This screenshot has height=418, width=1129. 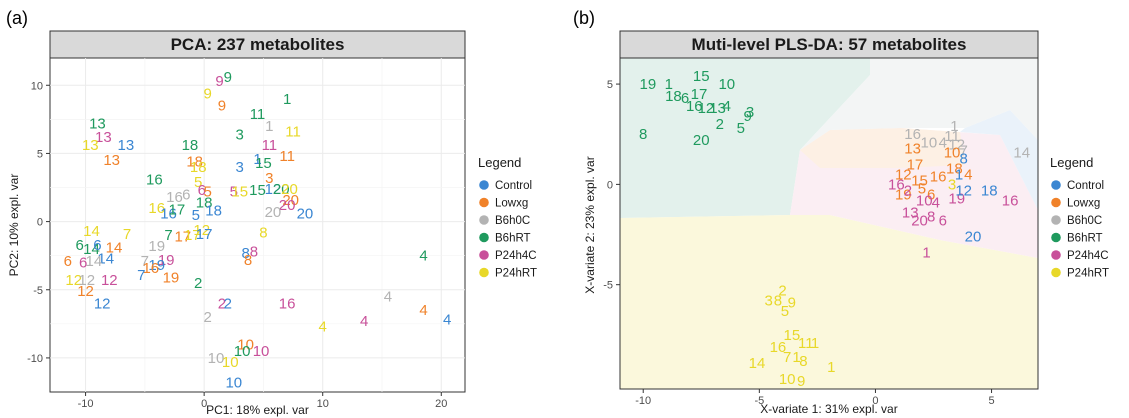 What do you see at coordinates (828, 409) in the screenshot?
I see `x-axis-title-b: X-variate 1: 31% expl. var` at bounding box center [828, 409].